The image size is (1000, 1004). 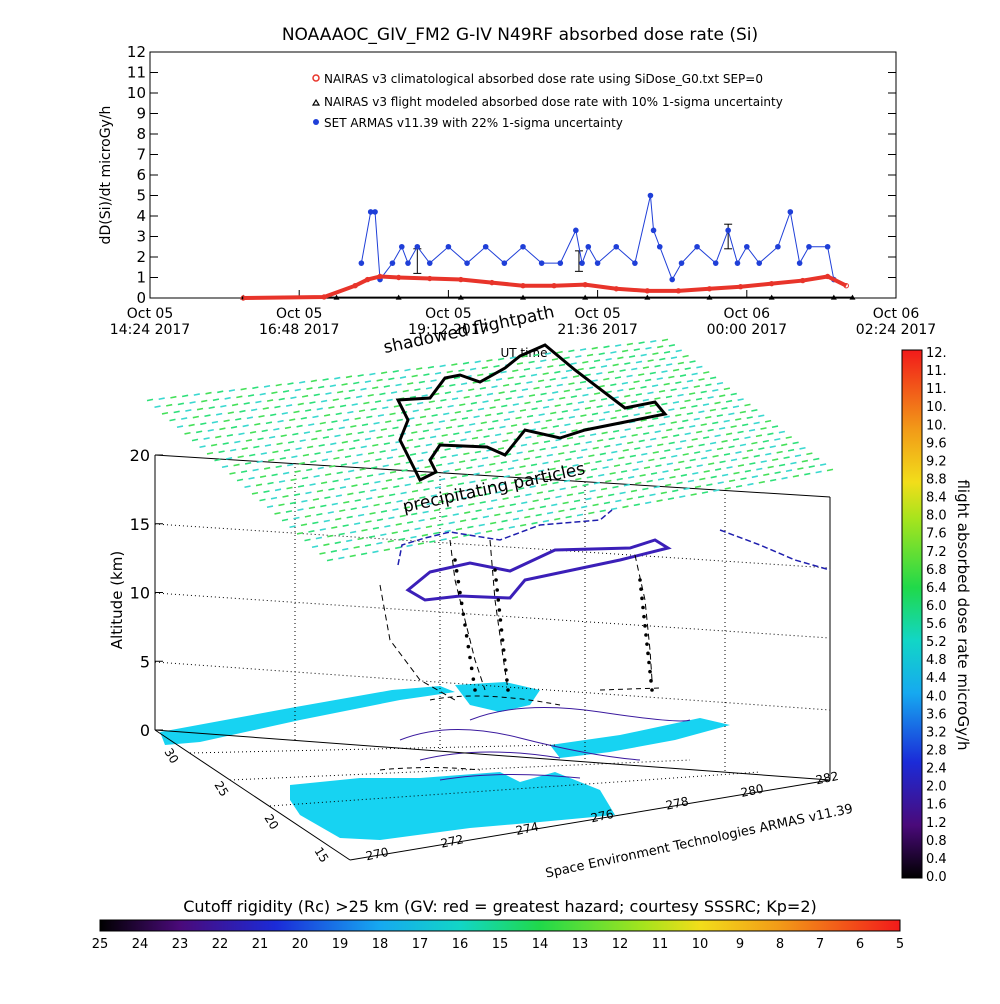 What do you see at coordinates (936, 769) in the screenshot?
I see `dose-colorbar-tick-label: 2.4` at bounding box center [936, 769].